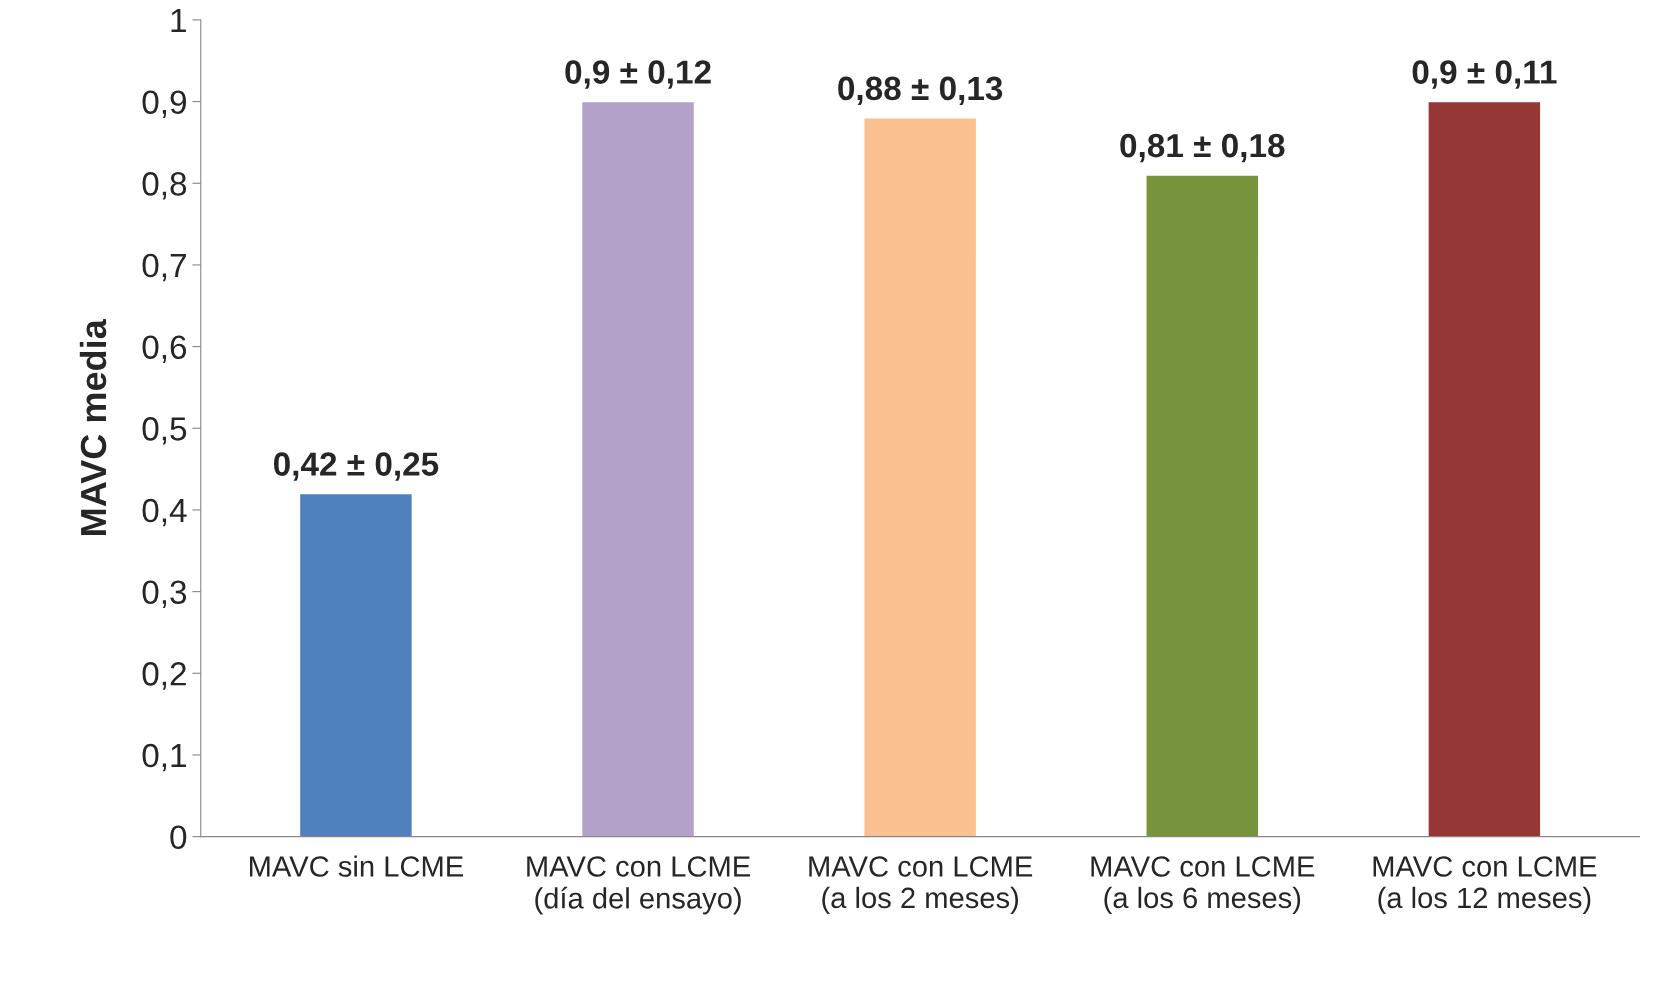 The height and width of the screenshot is (996, 1673). Describe the element at coordinates (164, 431) in the screenshot. I see `y-tick-label: 0,5` at that location.